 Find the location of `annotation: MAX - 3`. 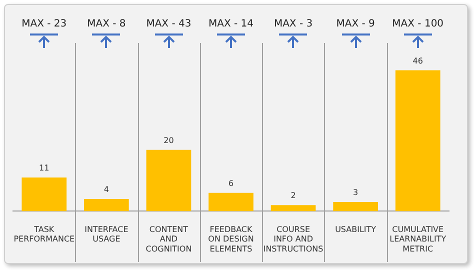

annotation: MAX - 3 is located at coordinates (293, 24).